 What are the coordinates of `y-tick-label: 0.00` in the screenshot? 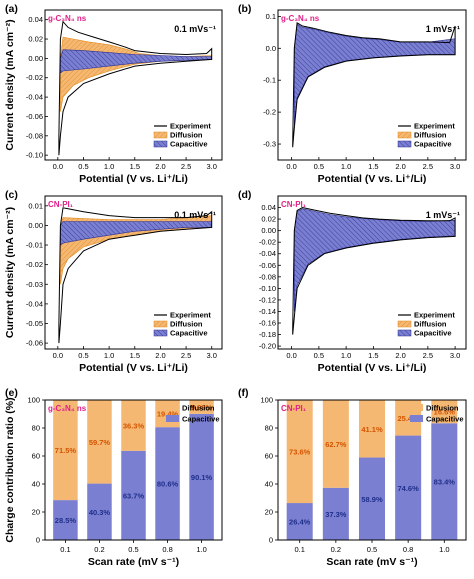 It's located at (35, 225).